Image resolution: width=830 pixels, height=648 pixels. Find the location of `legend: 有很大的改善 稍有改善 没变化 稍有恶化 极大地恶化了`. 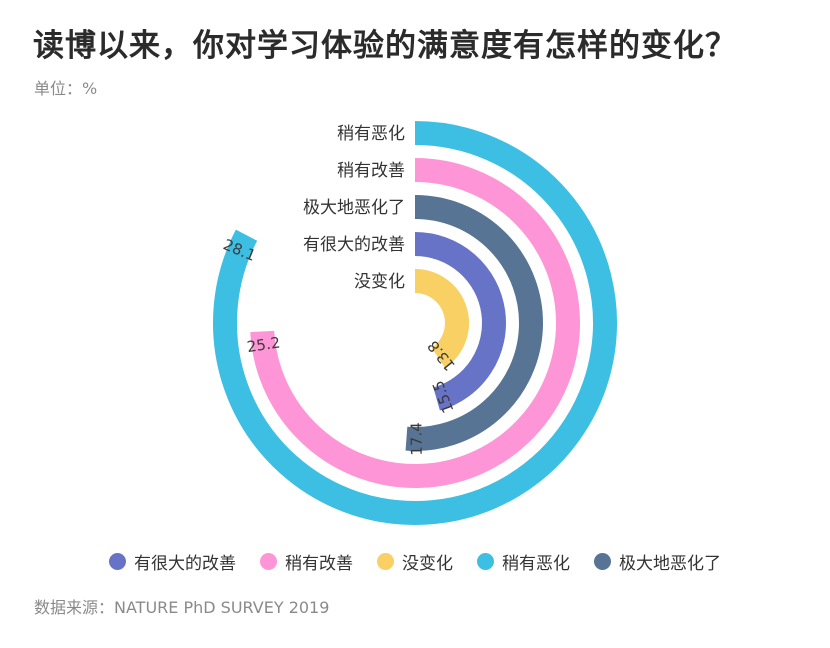

legend: 有很大的改善 稍有改善 没变化 稍有恶化 极大地恶化了 is located at coordinates (415, 561).